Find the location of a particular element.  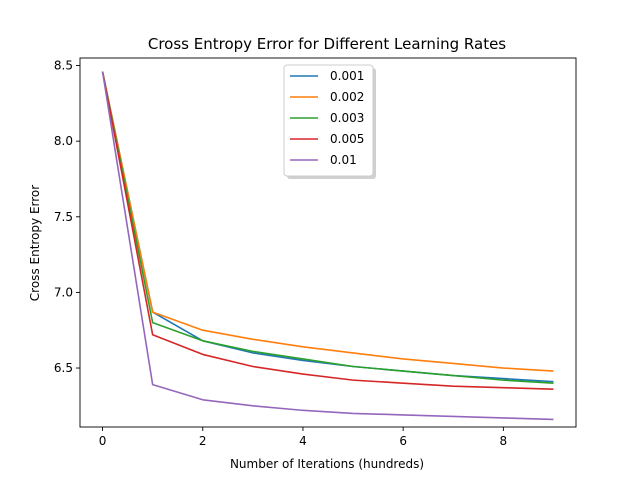

y-axis-label: Cross Entropy Error is located at coordinates (35, 243).